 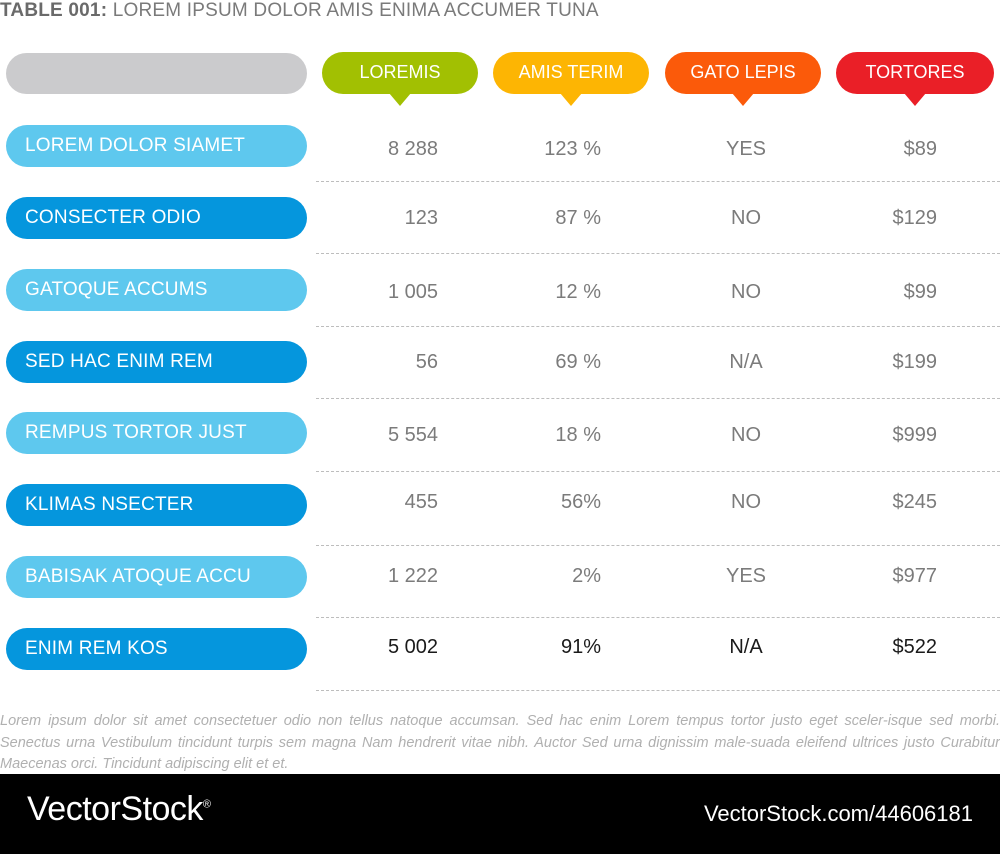 What do you see at coordinates (915, 72) in the screenshot?
I see `column-header-label: TORTORES` at bounding box center [915, 72].